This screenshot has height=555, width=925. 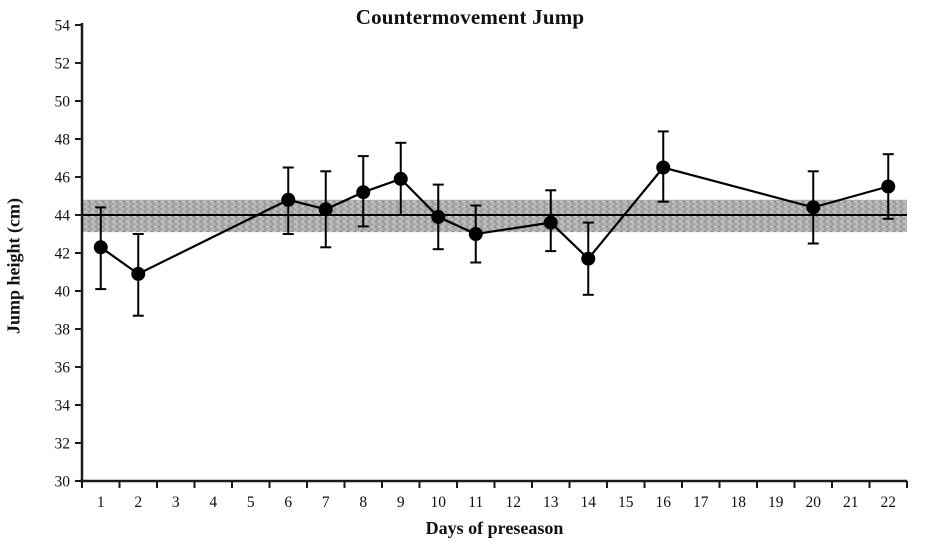 What do you see at coordinates (63, 26) in the screenshot?
I see `y-tick-label: 54` at bounding box center [63, 26].